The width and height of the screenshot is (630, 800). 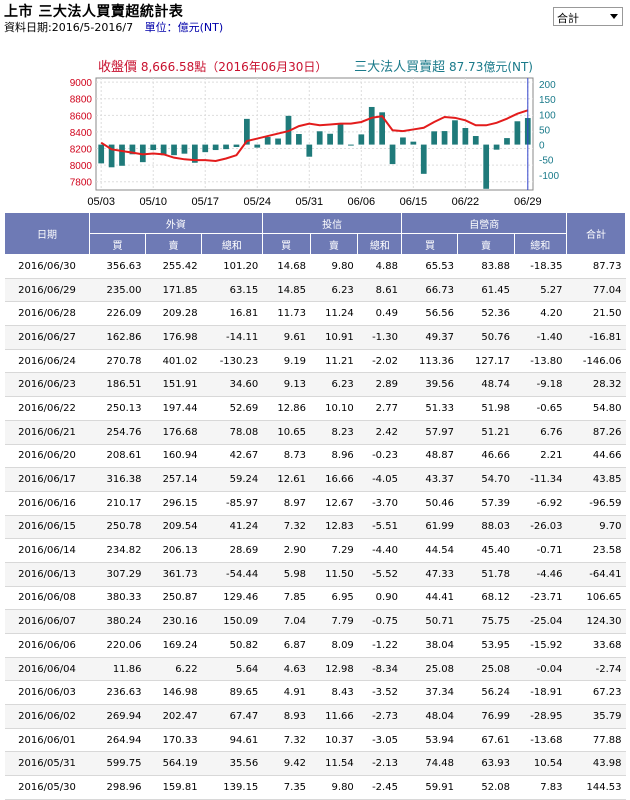 I want to click on period-select: 合計, so click(x=588, y=16).